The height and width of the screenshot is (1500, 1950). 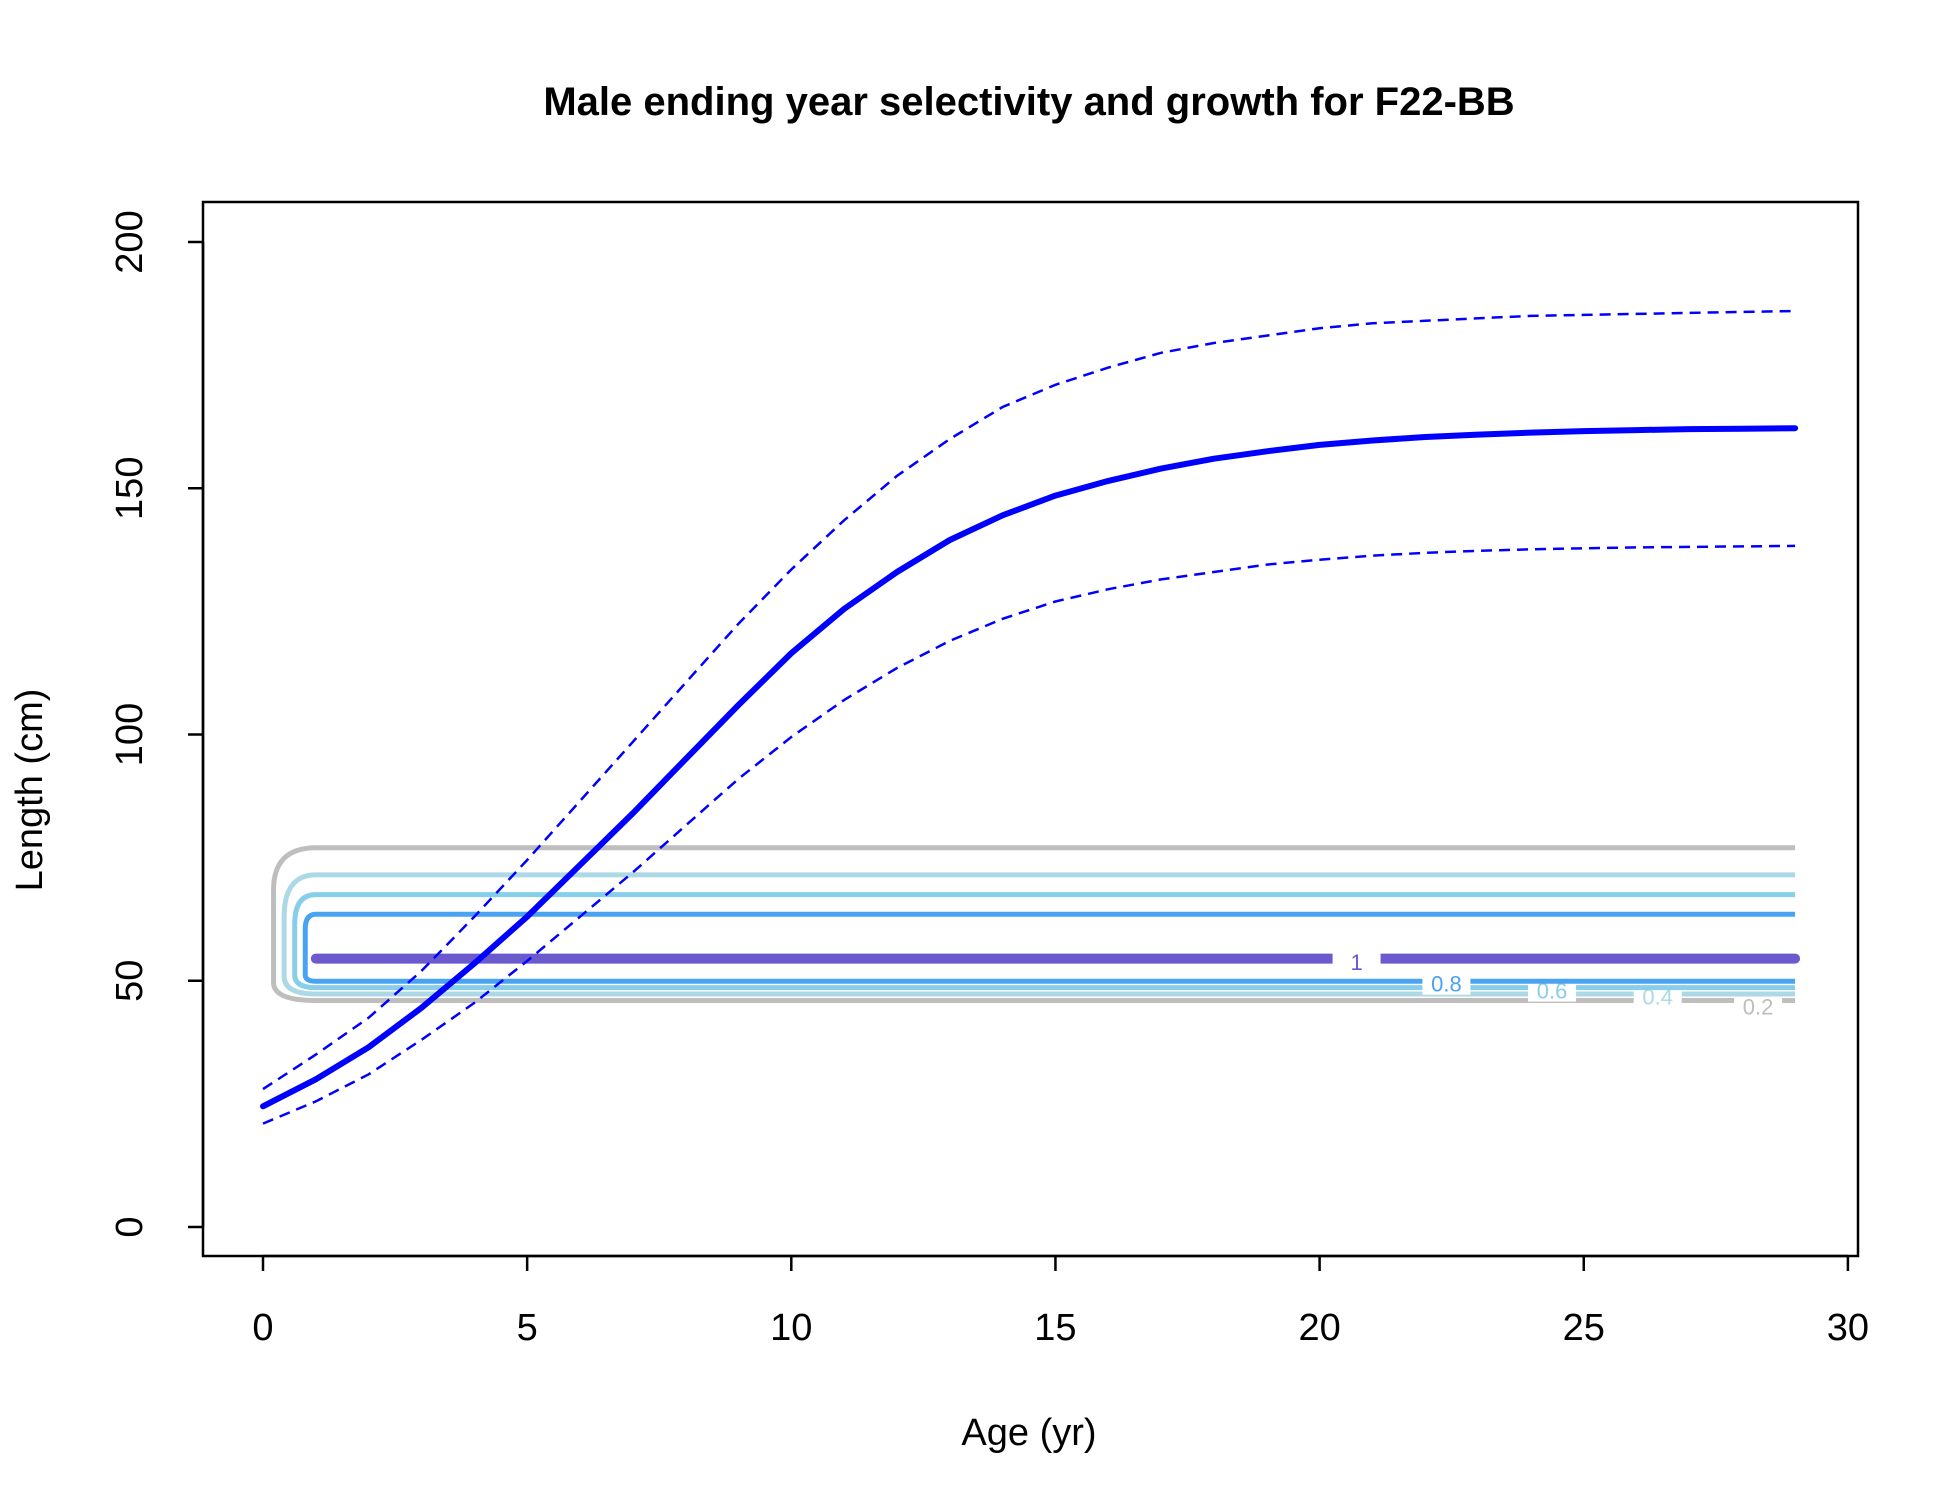 I want to click on contour-label: 0.2, so click(x=1758, y=1006).